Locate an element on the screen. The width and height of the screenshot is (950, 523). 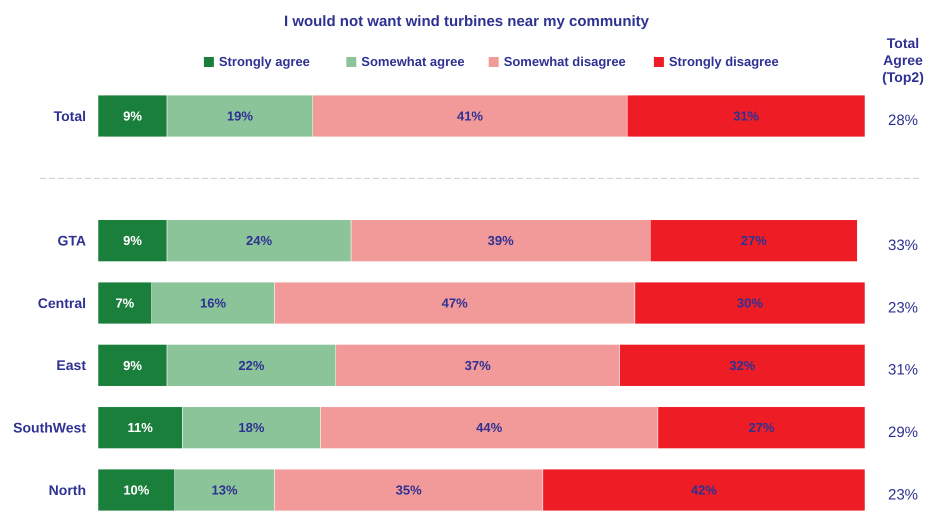
legend-label: Somewhat disagree is located at coordinates (565, 61).